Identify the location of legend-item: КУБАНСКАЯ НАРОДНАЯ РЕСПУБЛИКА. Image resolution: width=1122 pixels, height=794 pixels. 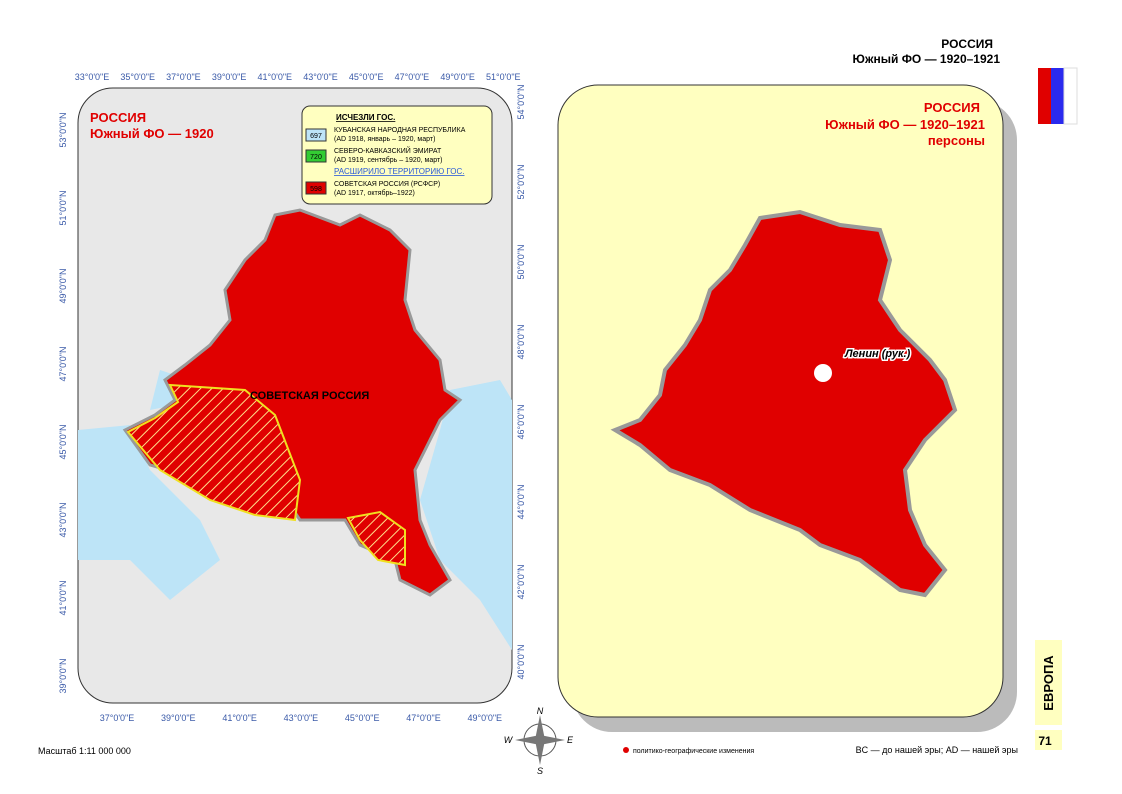
(400, 130).